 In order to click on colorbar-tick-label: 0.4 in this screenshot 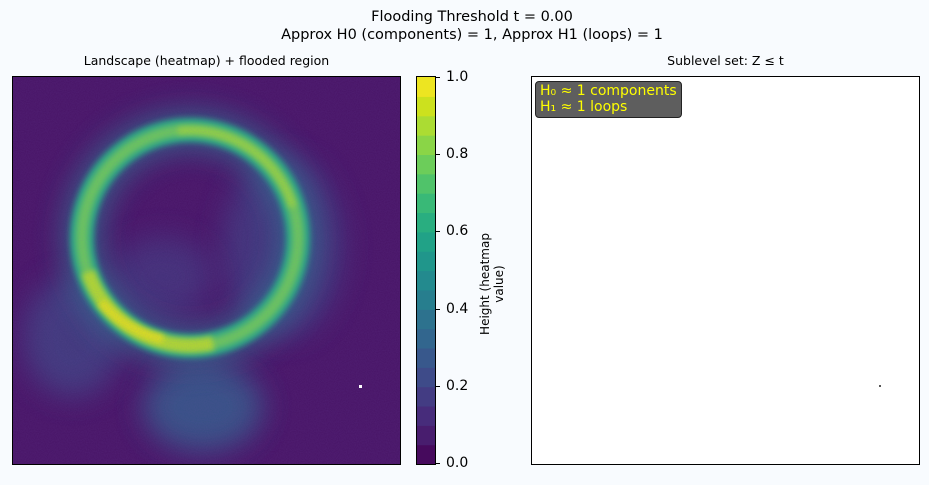, I will do `click(457, 308)`.